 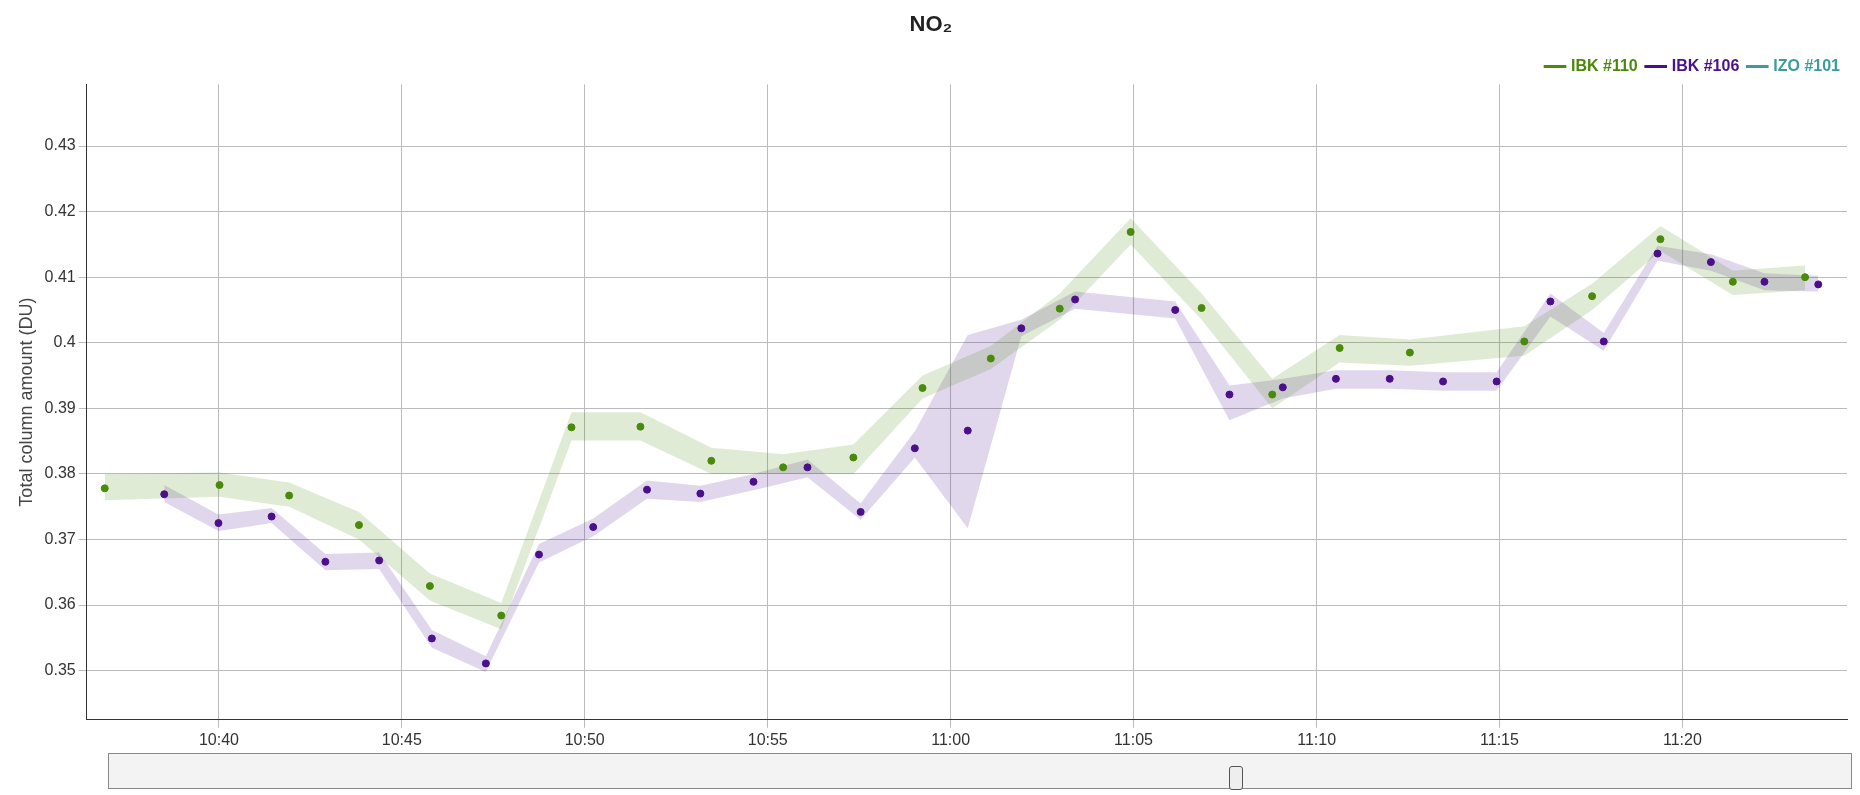 What do you see at coordinates (64, 342) in the screenshot?
I see `y-tick-label: 0.4` at bounding box center [64, 342].